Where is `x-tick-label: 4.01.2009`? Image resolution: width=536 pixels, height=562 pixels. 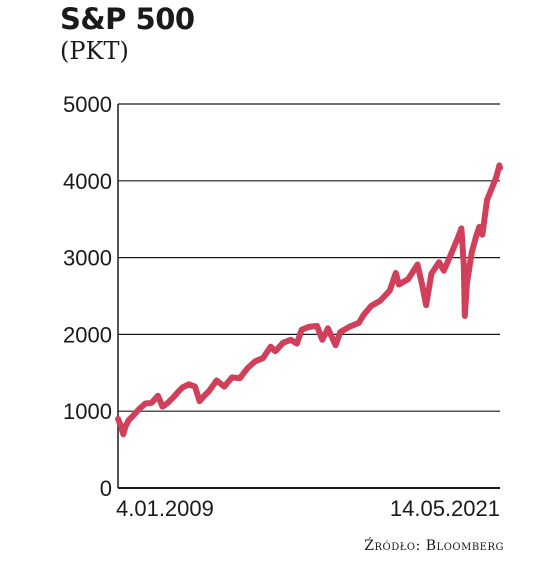 x-tick-label: 4.01.2009 is located at coordinates (165, 508).